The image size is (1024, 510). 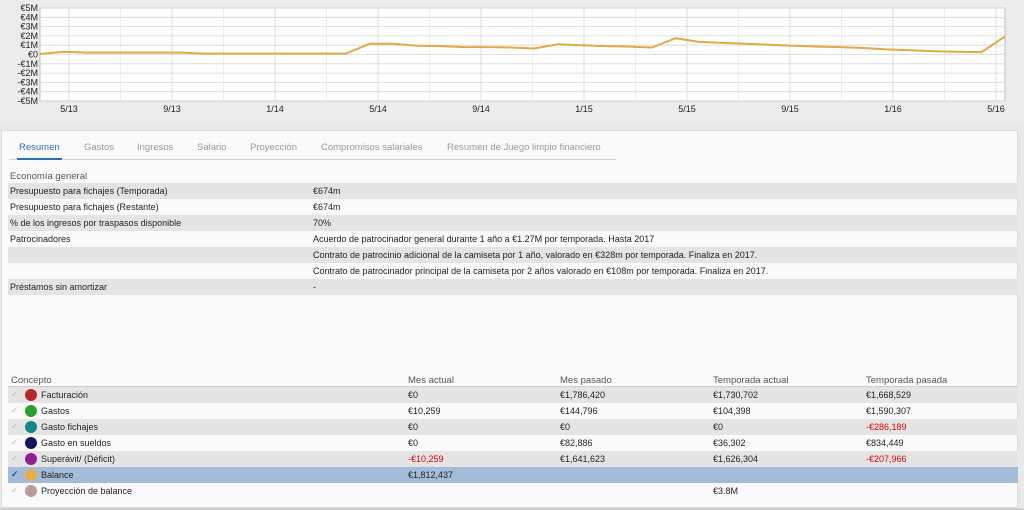 What do you see at coordinates (31, 380) in the screenshot?
I see `header-concept: Concepto` at bounding box center [31, 380].